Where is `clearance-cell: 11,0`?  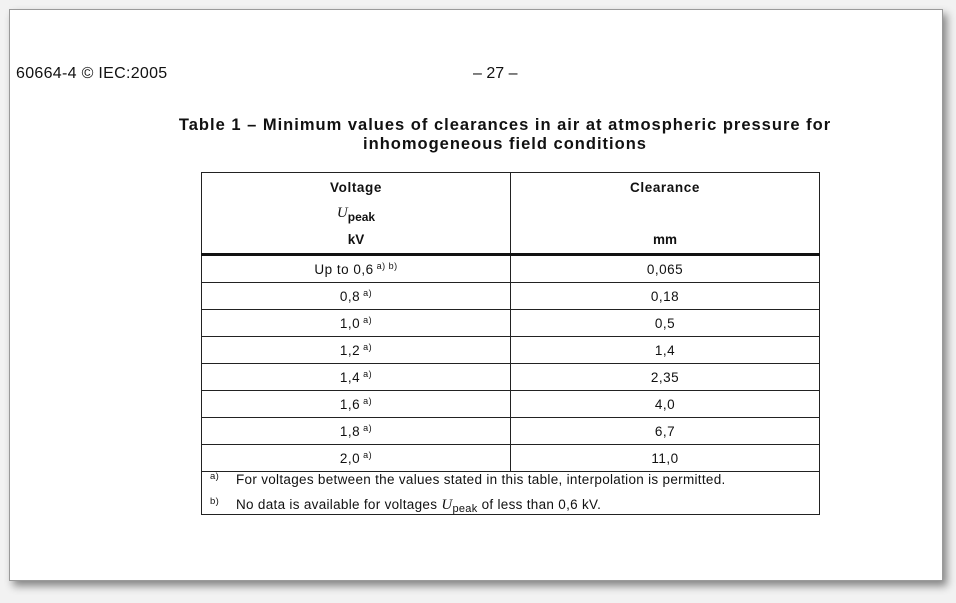 clearance-cell: 11,0 is located at coordinates (665, 458).